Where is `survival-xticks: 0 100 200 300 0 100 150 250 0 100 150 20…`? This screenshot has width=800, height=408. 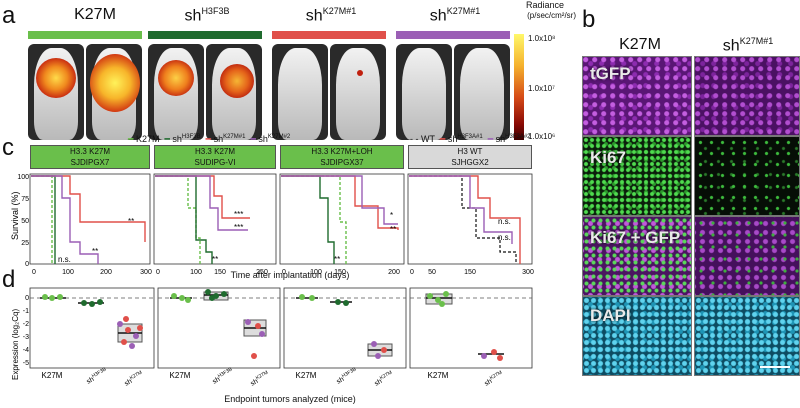
survival-xticks: 0 100 200 300 0 100 150 250 0 100 150 20… is located at coordinates (283, 272).